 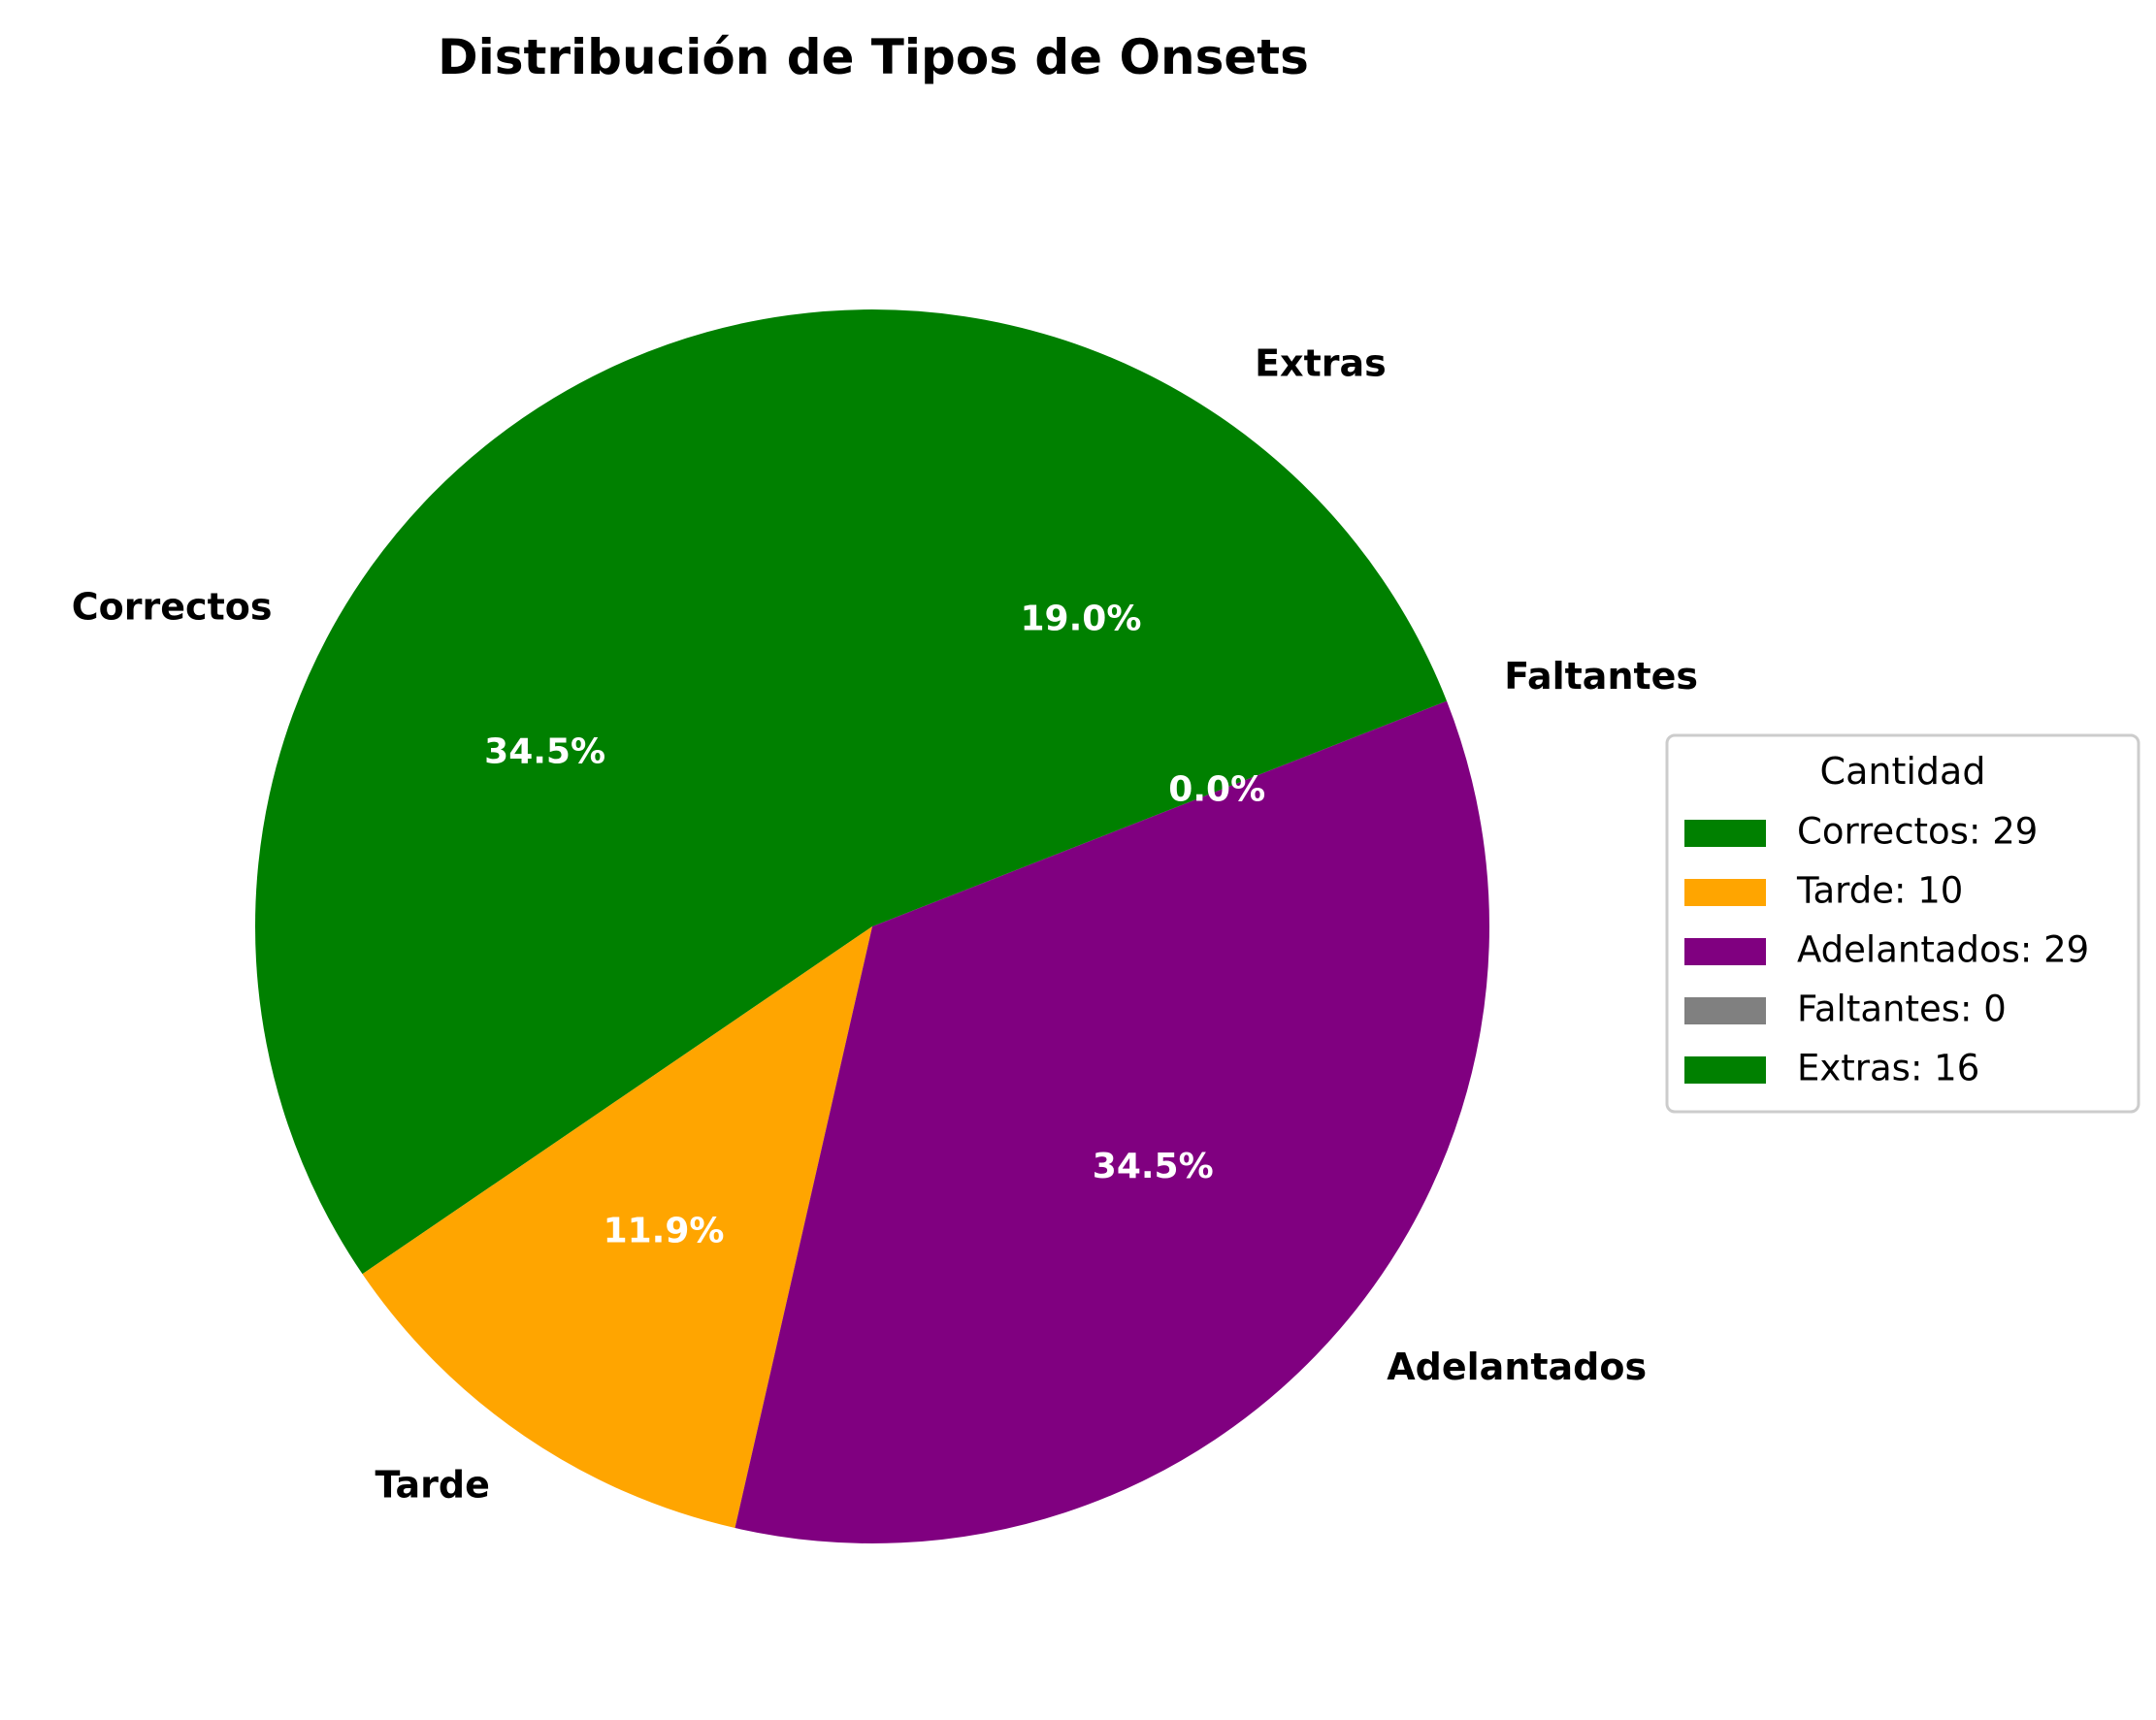 What do you see at coordinates (1517, 1367) in the screenshot?
I see `slice-label-adelantados: Adelantados` at bounding box center [1517, 1367].